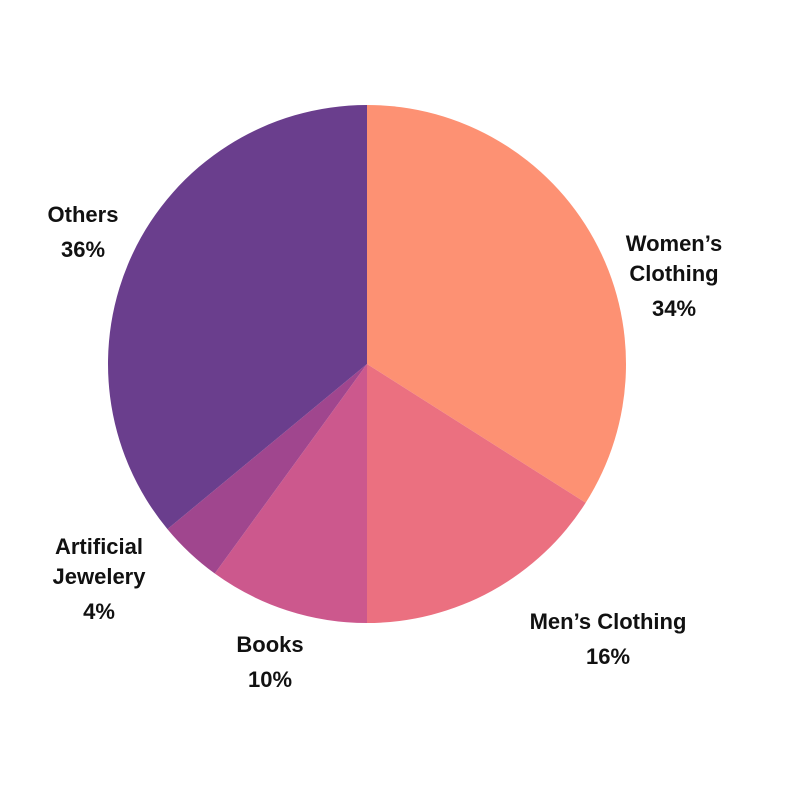 Image resolution: width=800 pixels, height=800 pixels. Describe the element at coordinates (99, 611) in the screenshot. I see `slice-value-label: 4%` at that location.